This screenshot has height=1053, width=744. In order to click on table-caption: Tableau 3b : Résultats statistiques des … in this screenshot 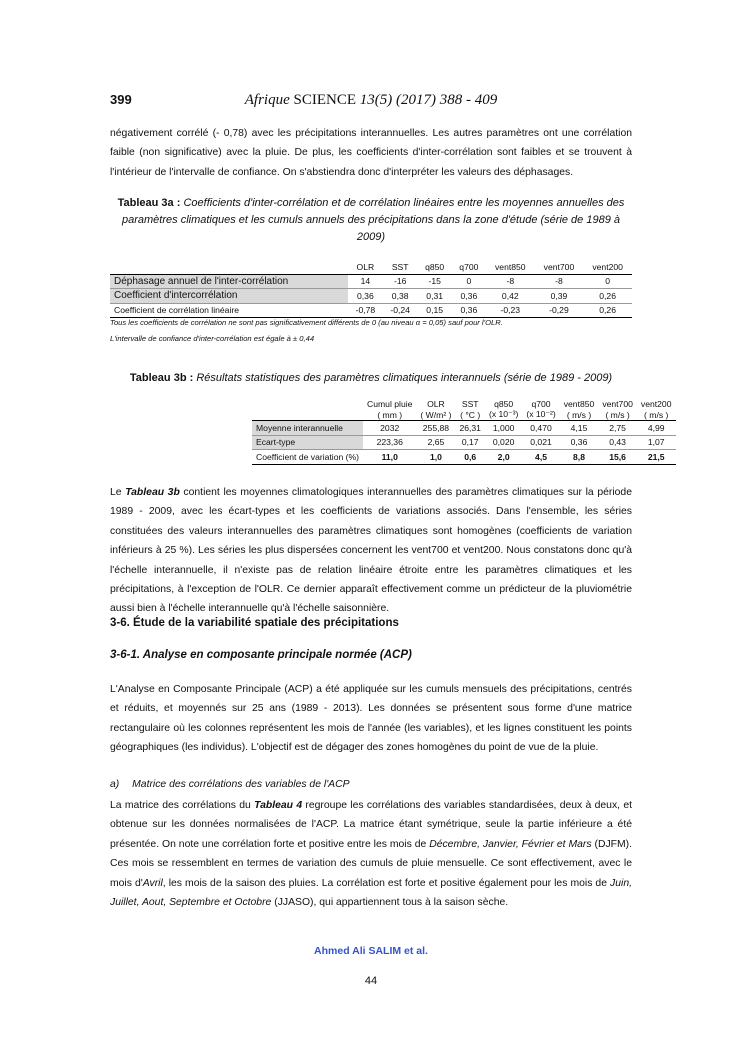, I will do `click(371, 378)`.